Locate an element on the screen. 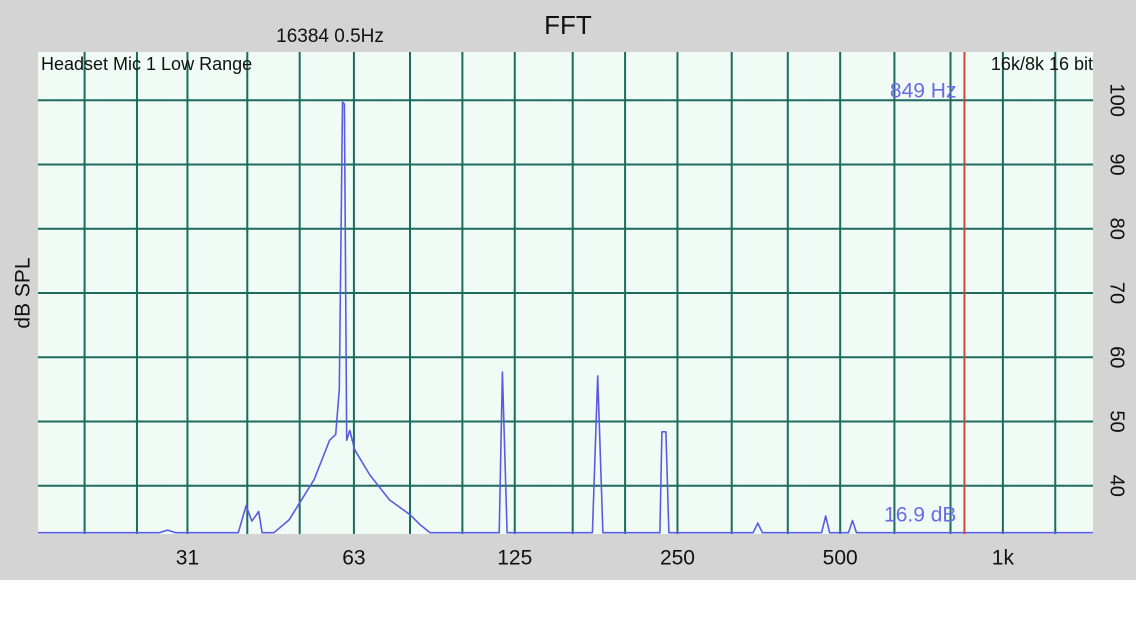 The height and width of the screenshot is (640, 1136). x-tick-label: 500 is located at coordinates (840, 558).